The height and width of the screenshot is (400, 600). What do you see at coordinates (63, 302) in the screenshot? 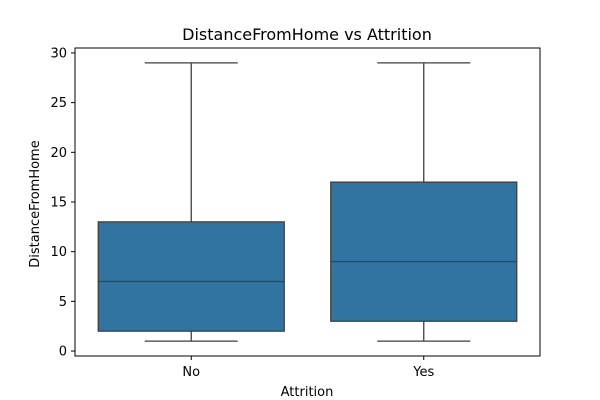
I see `y-tick-label: 5` at bounding box center [63, 302].